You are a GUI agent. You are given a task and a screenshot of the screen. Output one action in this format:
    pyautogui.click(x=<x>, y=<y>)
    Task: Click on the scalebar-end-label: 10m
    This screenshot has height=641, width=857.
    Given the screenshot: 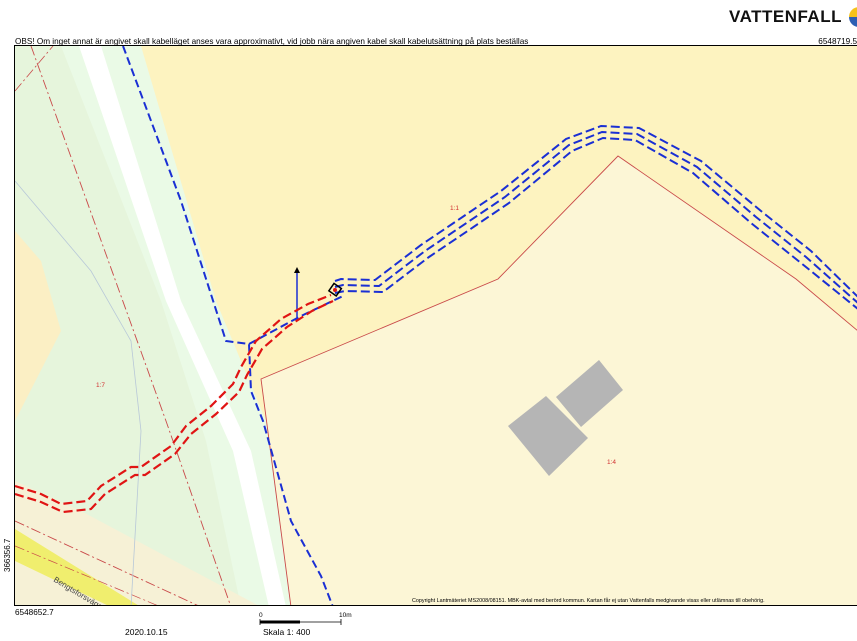 What is the action you would take?
    pyautogui.click(x=345, y=615)
    